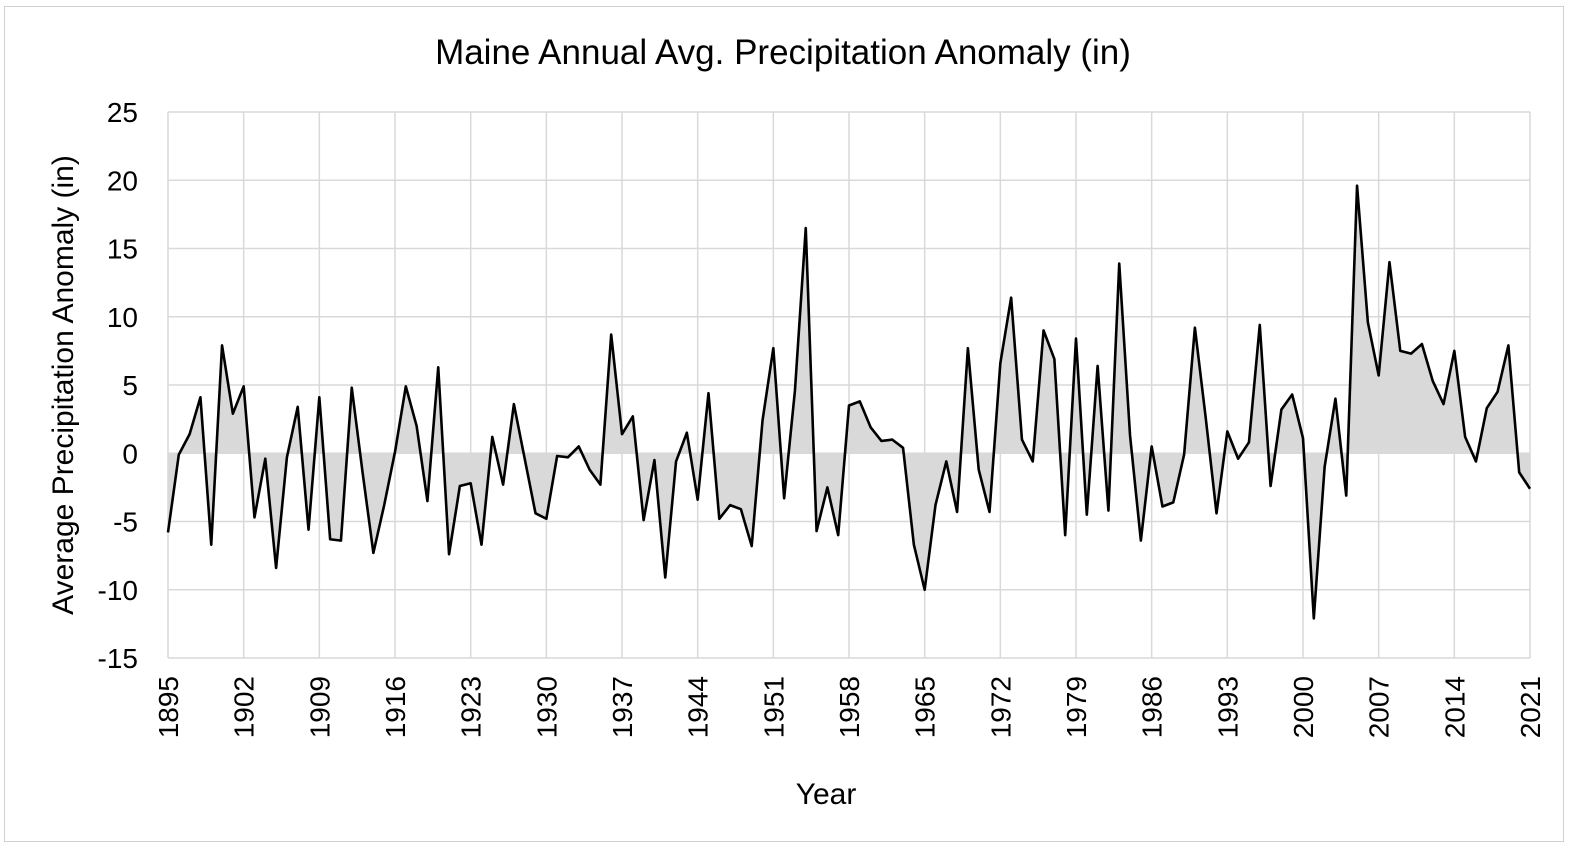 Image resolution: width=1593 pixels, height=857 pixels. What do you see at coordinates (1379, 707) in the screenshot?
I see `x-tick-label: 2007` at bounding box center [1379, 707].